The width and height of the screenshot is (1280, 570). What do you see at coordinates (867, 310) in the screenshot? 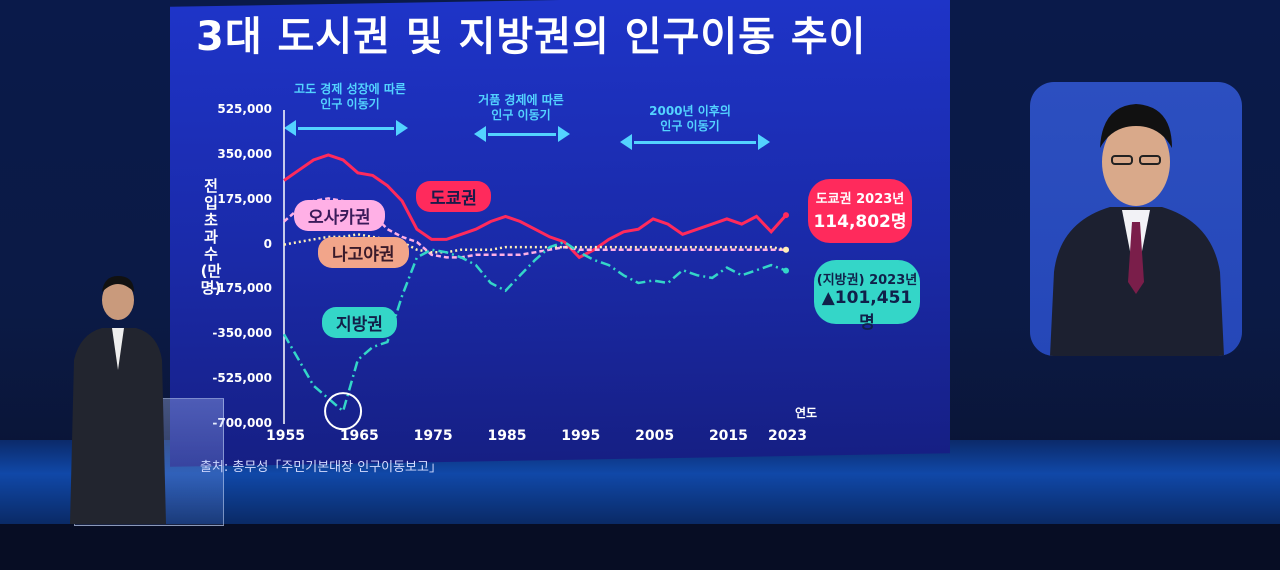
I see `callout-value: ▲101,451명` at bounding box center [867, 310].